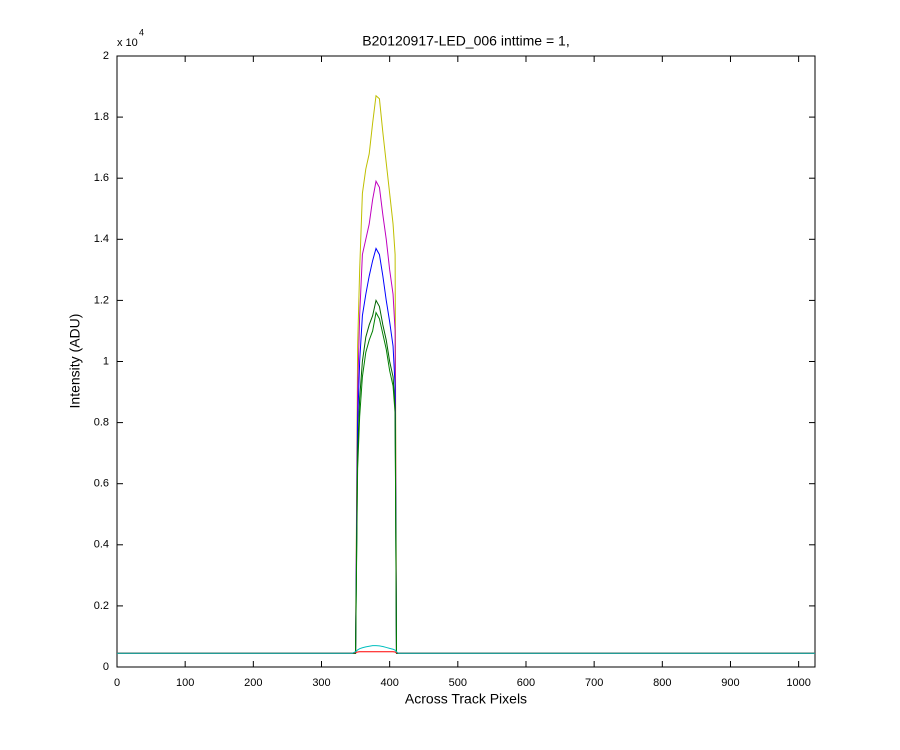 The width and height of the screenshot is (900, 750). I want to click on y-tick-label: 0.4, so click(101, 545).